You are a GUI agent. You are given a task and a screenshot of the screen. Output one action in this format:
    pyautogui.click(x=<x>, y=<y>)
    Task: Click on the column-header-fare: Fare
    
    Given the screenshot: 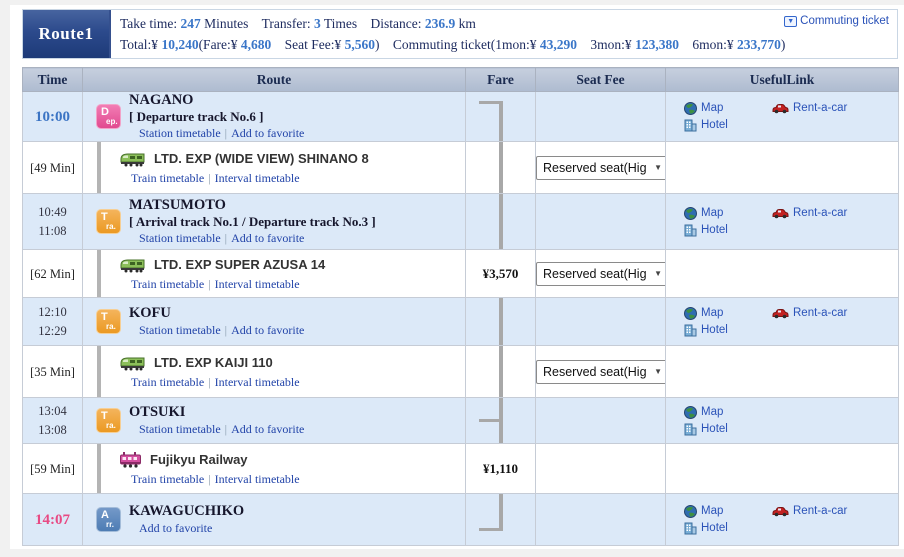 What is the action you would take?
    pyautogui.click(x=500, y=79)
    